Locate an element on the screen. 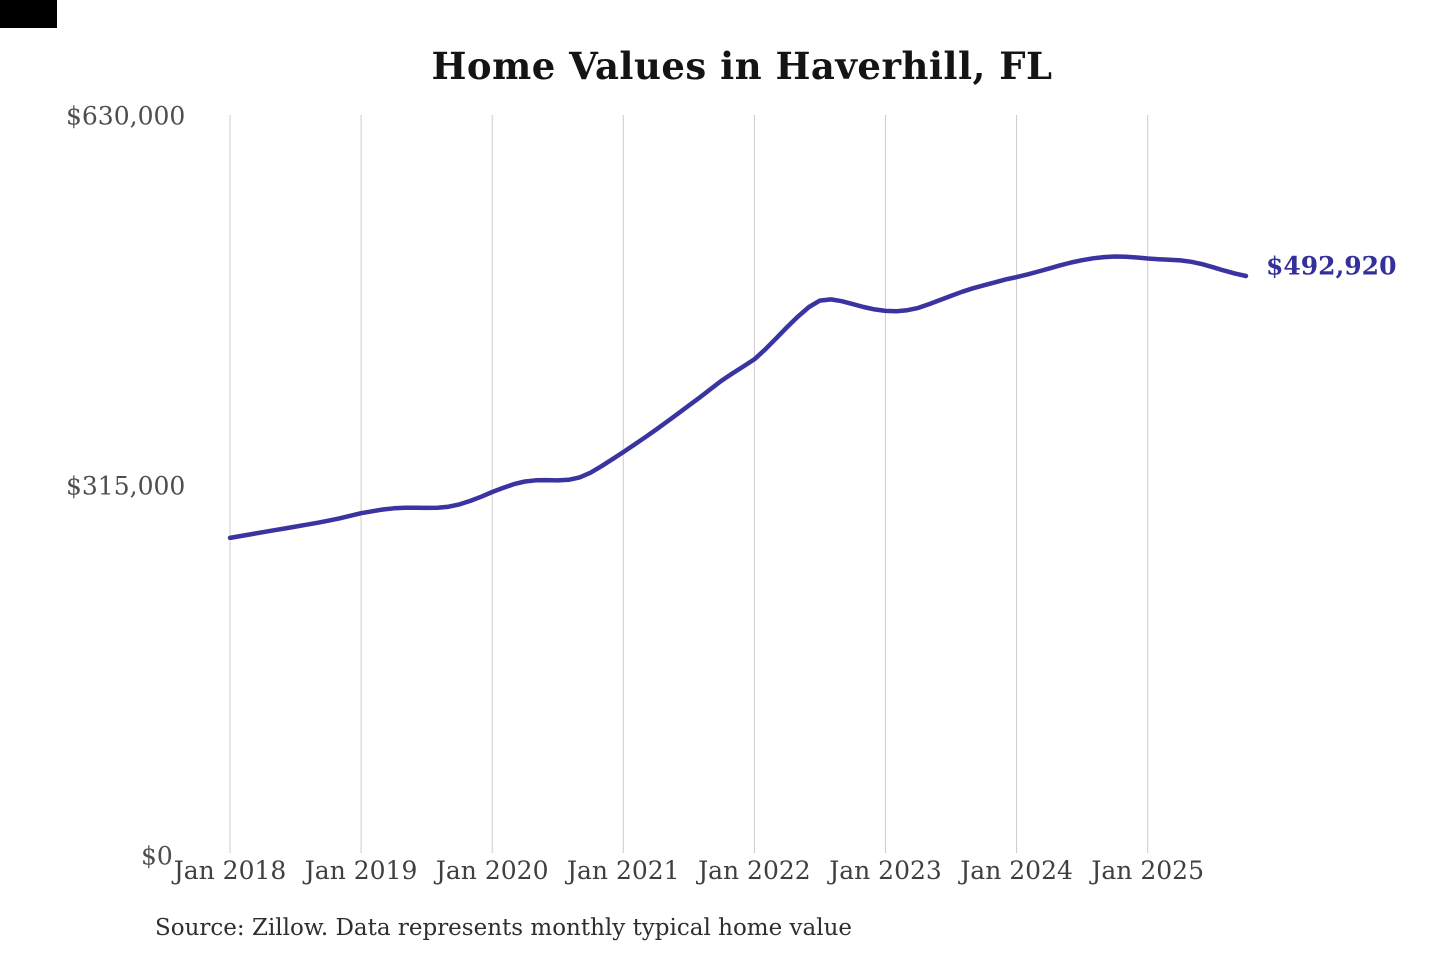  x-tick-label: Jan 2020 is located at coordinates (492, 870).